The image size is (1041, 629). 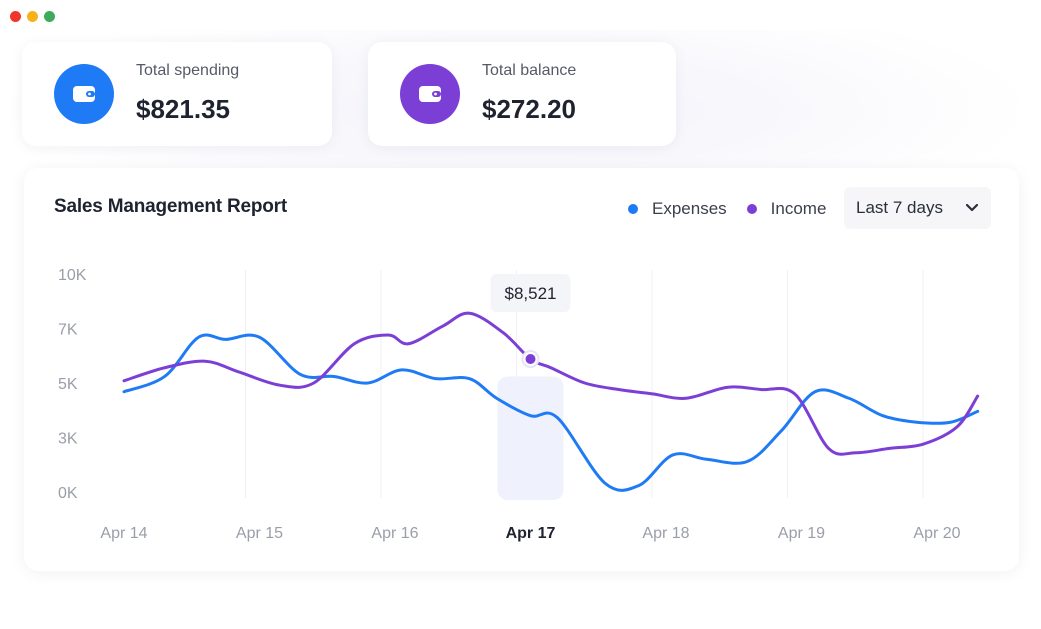 What do you see at coordinates (183, 109) in the screenshot?
I see `stat-value: $821.35` at bounding box center [183, 109].